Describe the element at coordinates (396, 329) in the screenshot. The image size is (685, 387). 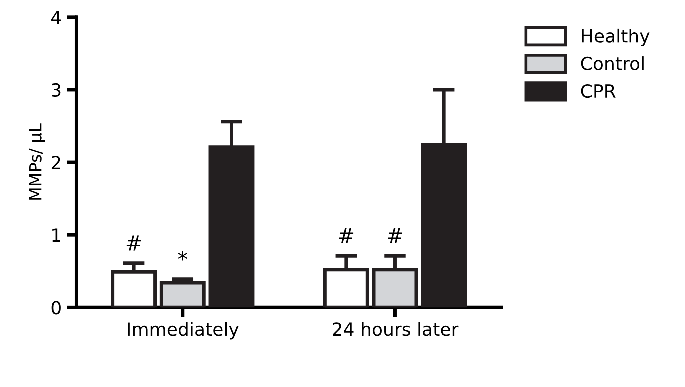
I see `x-tick-label: 24 hours later` at that location.